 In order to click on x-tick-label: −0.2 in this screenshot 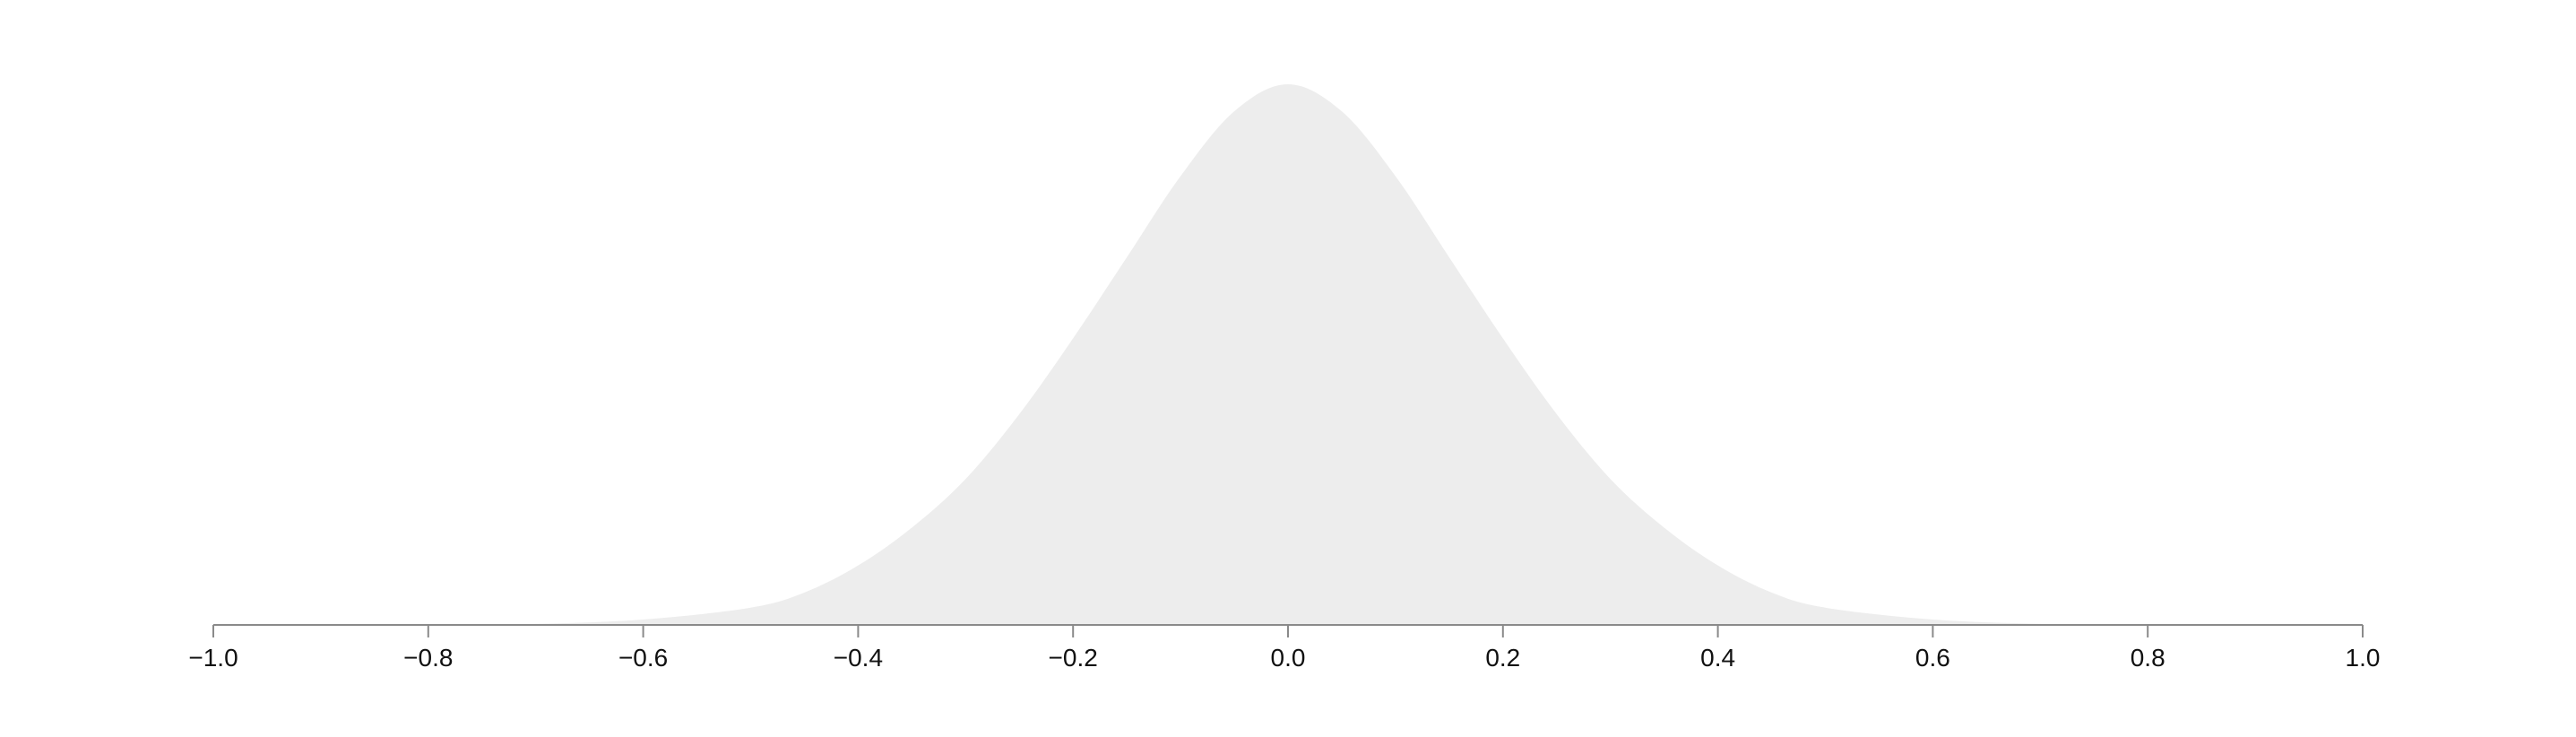, I will do `click(1073, 658)`.